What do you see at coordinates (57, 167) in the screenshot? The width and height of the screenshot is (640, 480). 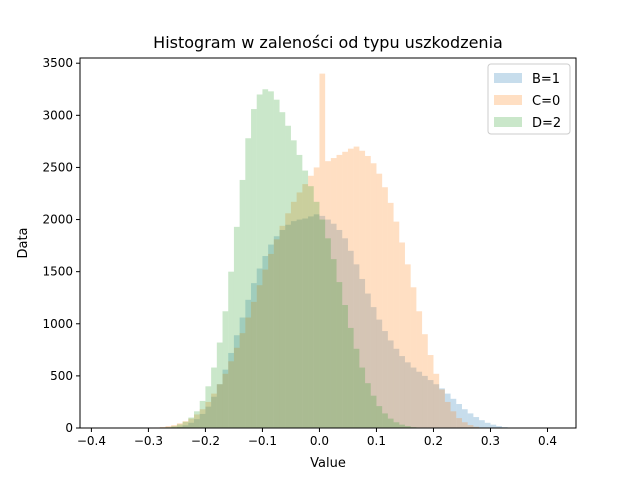 I see `y-tick-label: 2500` at bounding box center [57, 167].